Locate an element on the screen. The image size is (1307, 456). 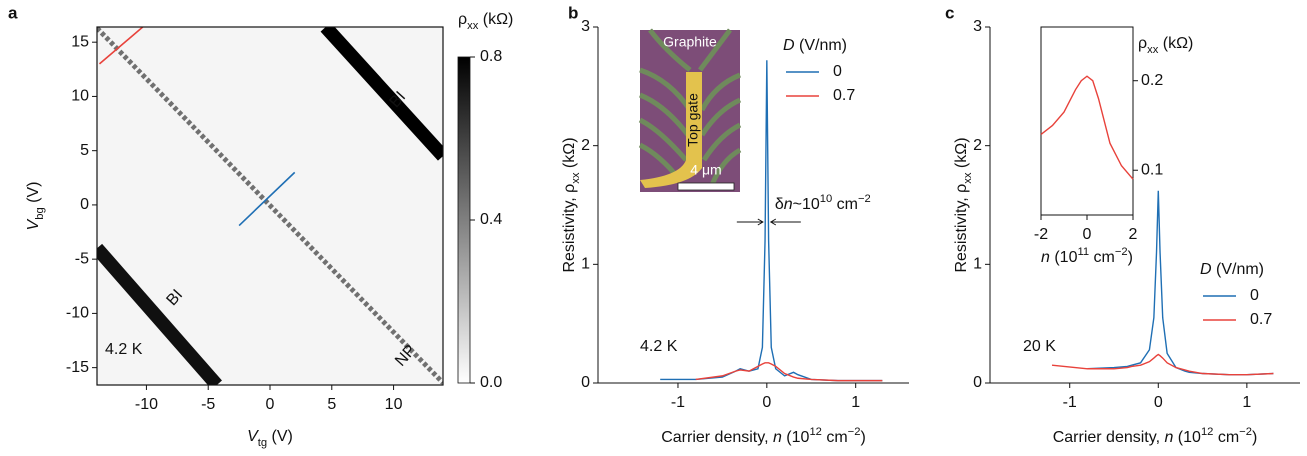
colorbar-label: ρxx (kΩ) is located at coordinates (485, 21).